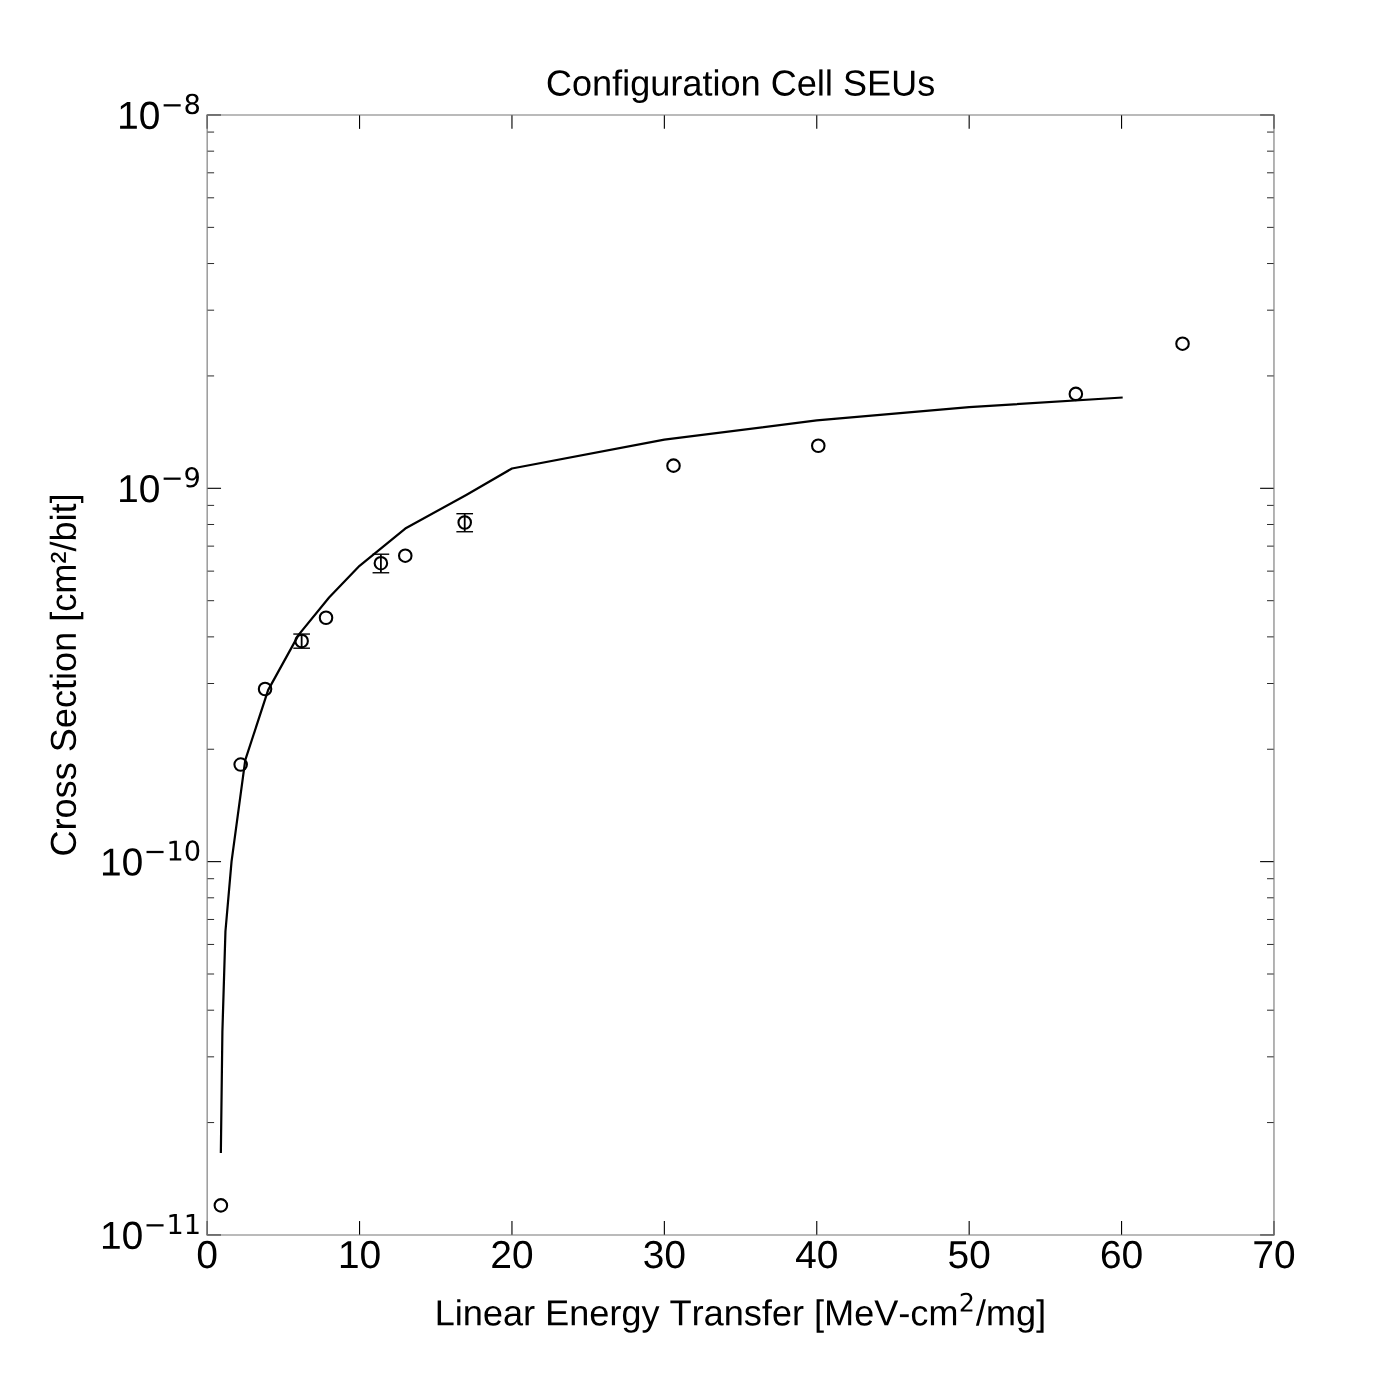  What do you see at coordinates (207, 1254) in the screenshot?
I see `x-tick-label: 0` at bounding box center [207, 1254].